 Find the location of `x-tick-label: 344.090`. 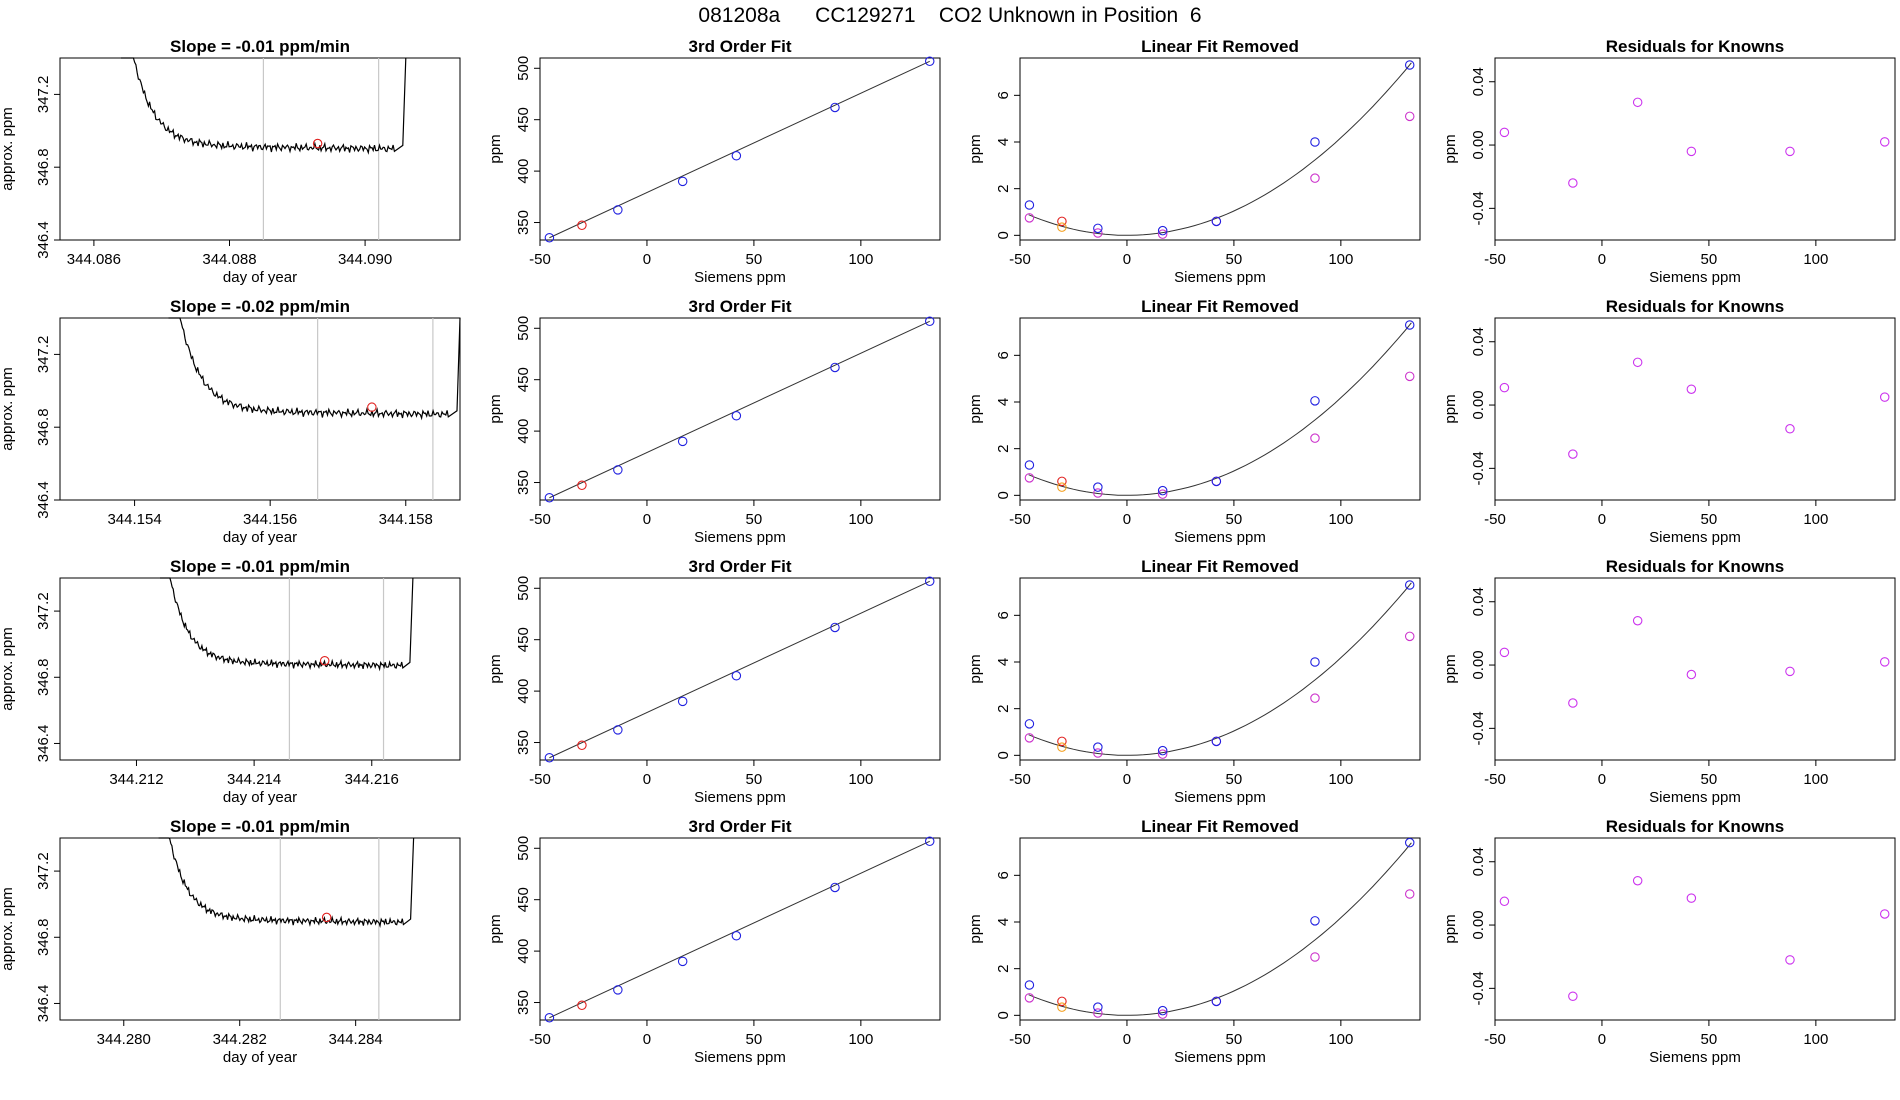

x-tick-label: 344.090 is located at coordinates (365, 259).